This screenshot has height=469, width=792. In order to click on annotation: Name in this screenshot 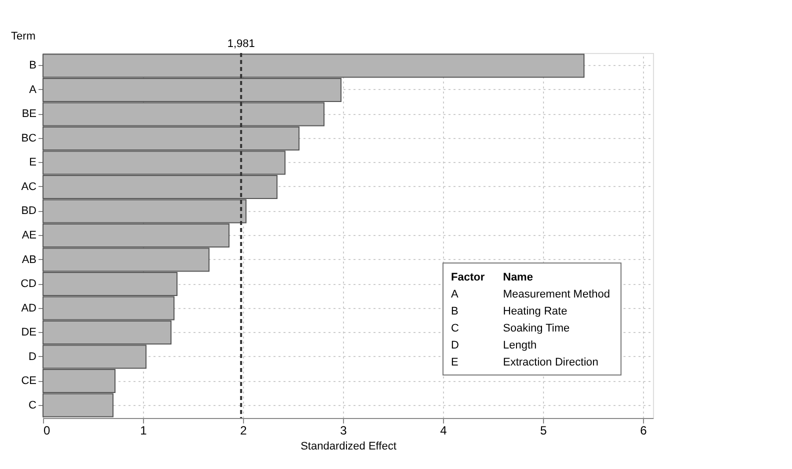, I will do `click(518, 278)`.